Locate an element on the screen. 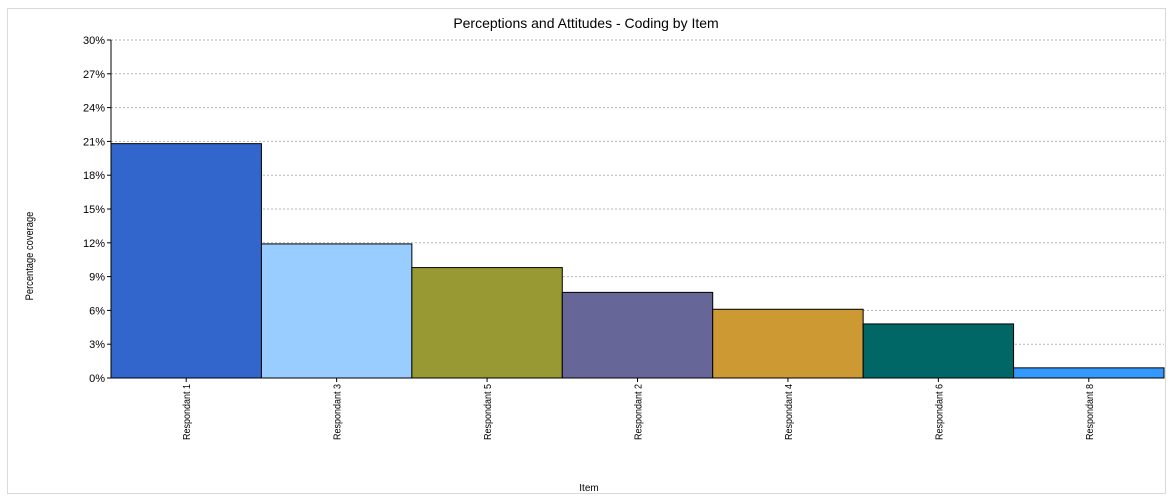 Image resolution: width=1172 pixels, height=499 pixels. x-axis-label: Item is located at coordinates (588, 488).